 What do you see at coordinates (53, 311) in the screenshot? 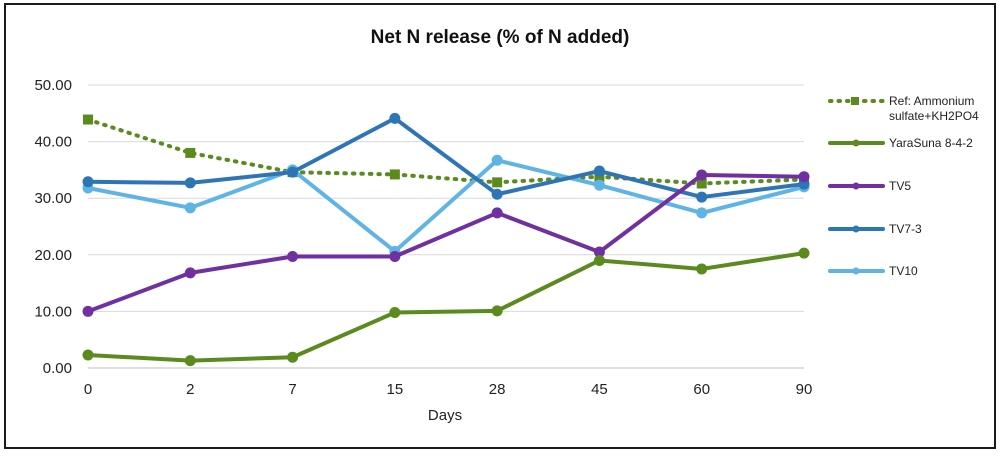
I see `y-tick-label: 10.00` at bounding box center [53, 311].